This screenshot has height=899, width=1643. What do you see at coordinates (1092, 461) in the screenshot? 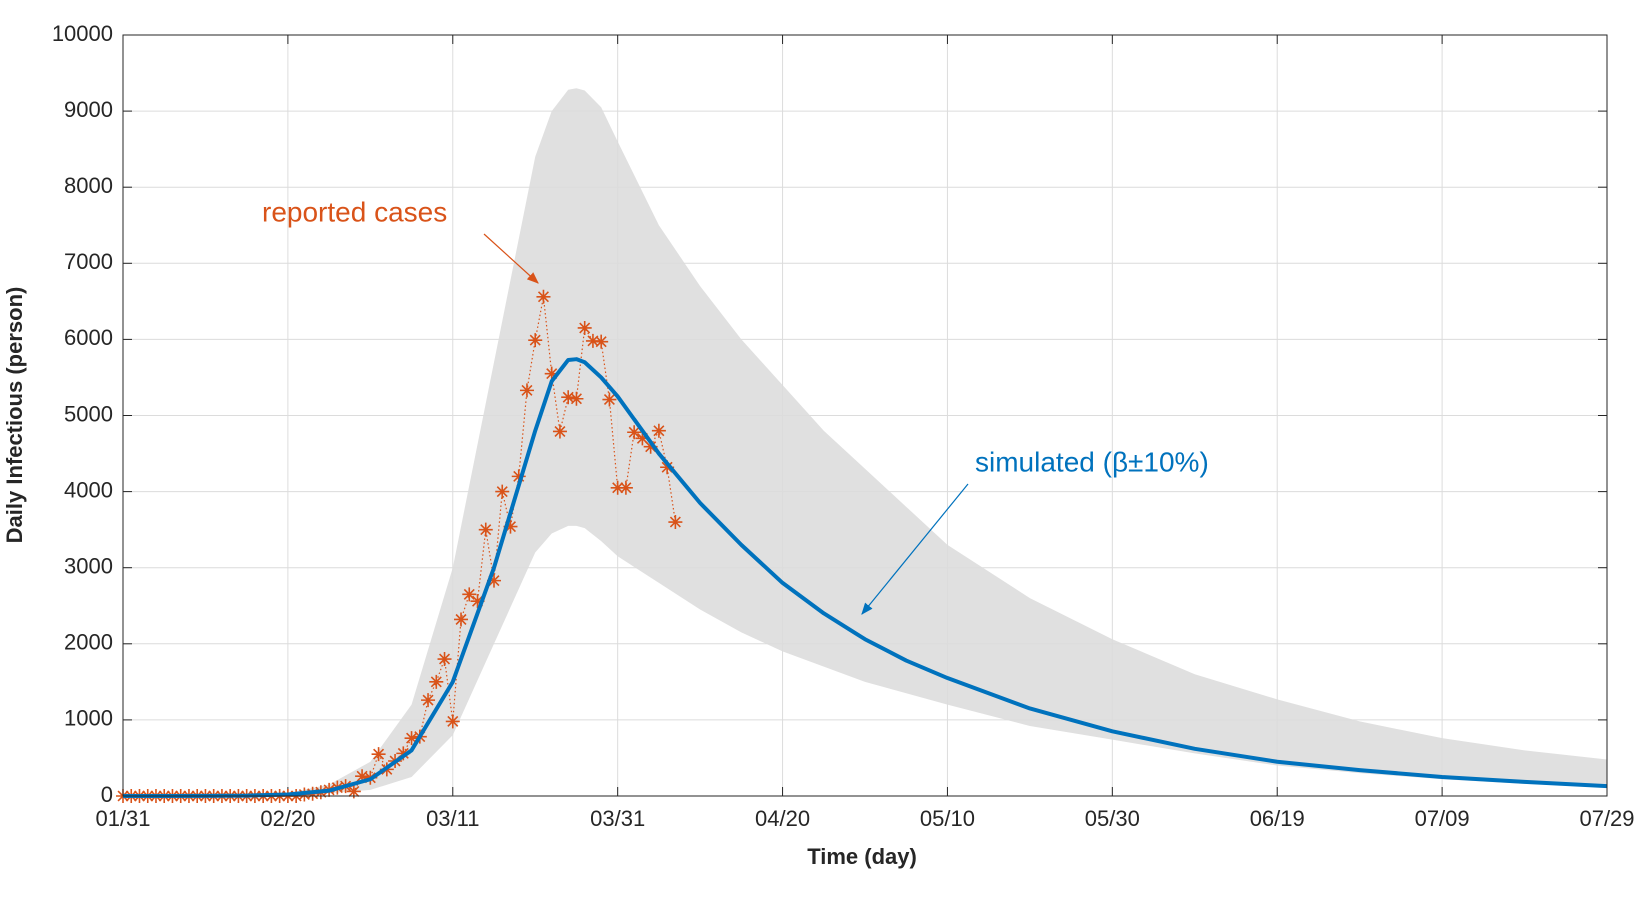
I see `annotation: simulated (β±10%)` at bounding box center [1092, 461].